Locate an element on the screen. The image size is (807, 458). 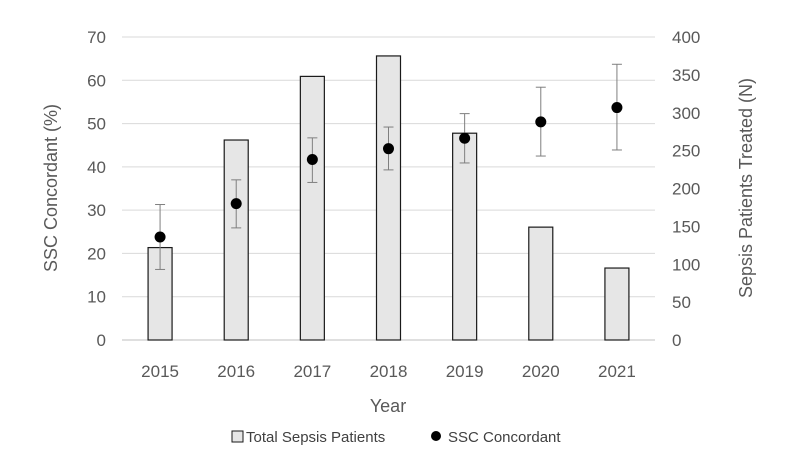
legend: Total Sepsis Patients SSC Concordant is located at coordinates (396, 437).